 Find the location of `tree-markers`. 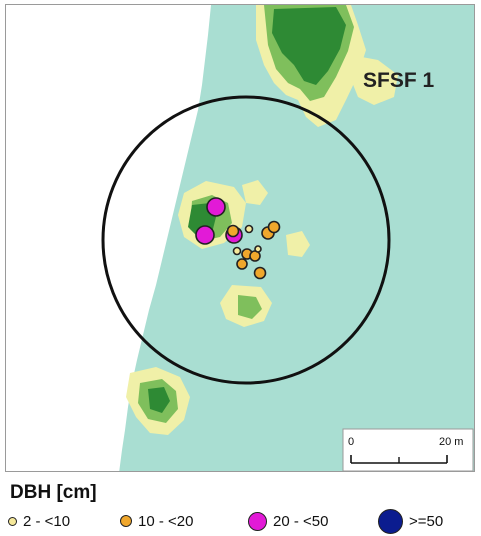

tree-markers is located at coordinates (238, 238).